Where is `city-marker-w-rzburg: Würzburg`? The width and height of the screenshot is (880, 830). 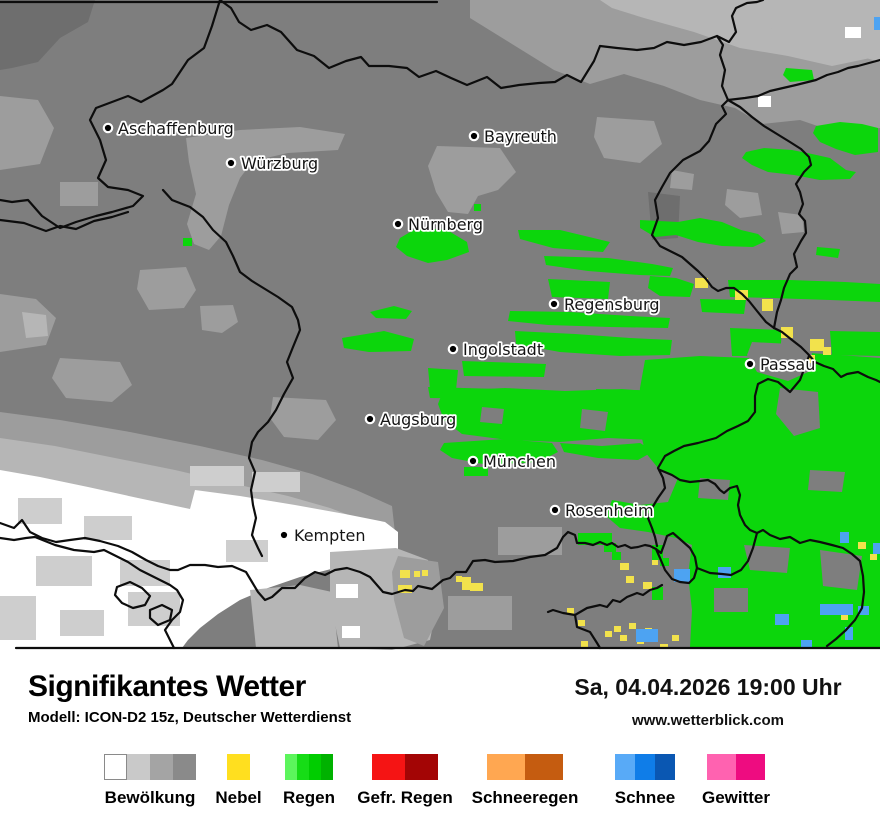 city-marker-w-rzburg: Würzburg is located at coordinates (272, 163).